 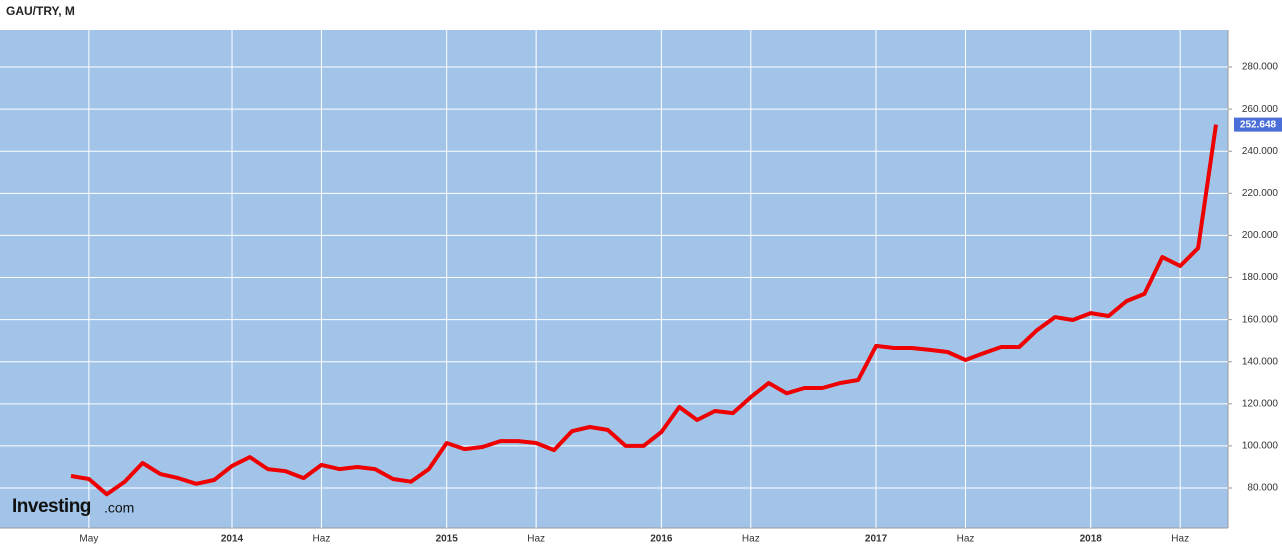 I want to click on x-tick-label: 2015, so click(x=447, y=539).